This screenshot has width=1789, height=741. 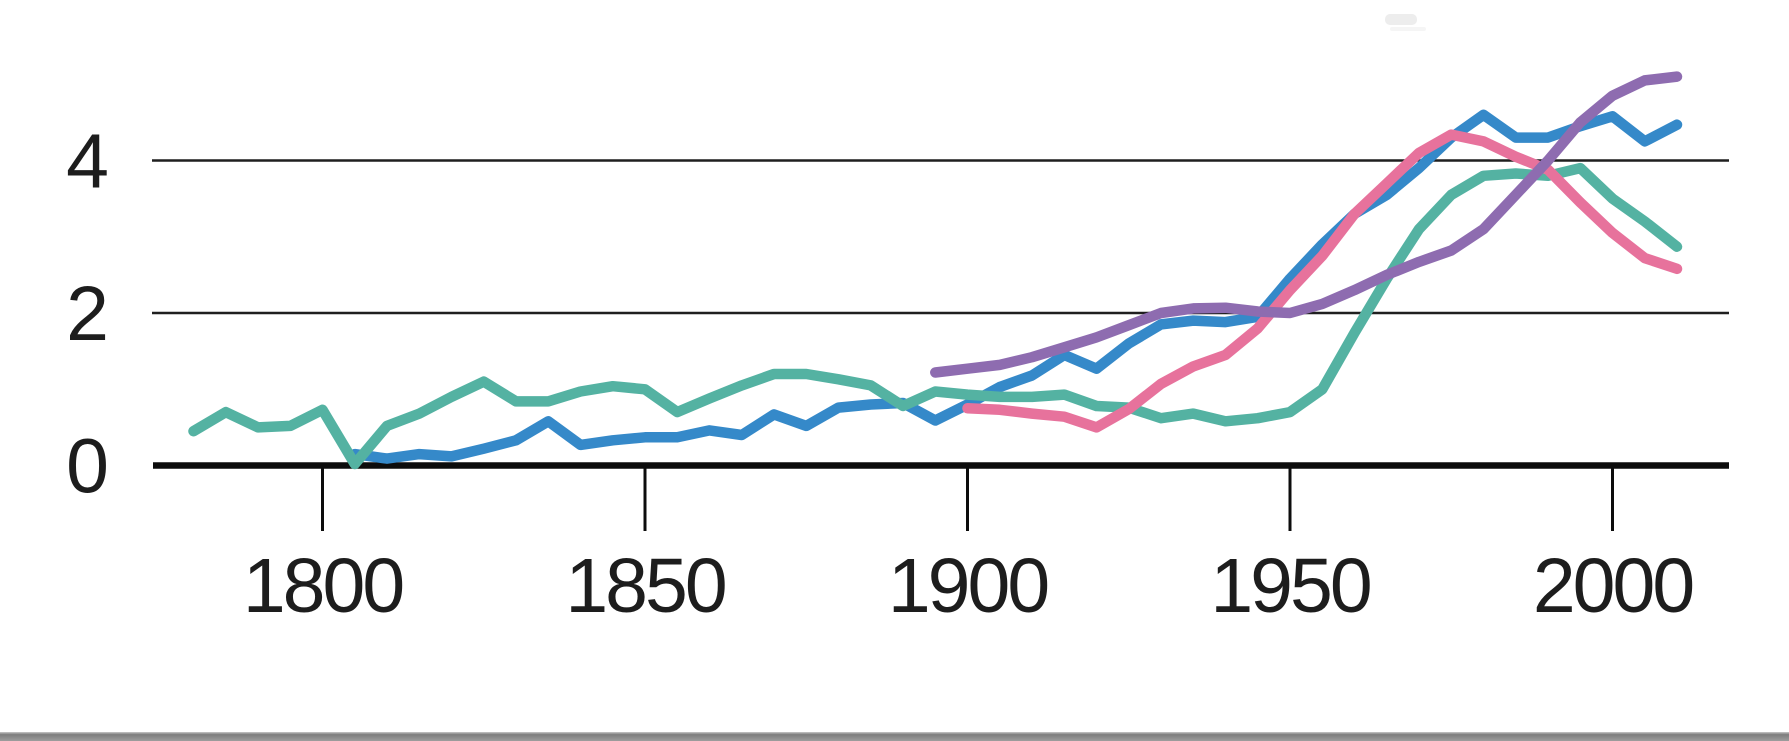 I want to click on x-tick-label-1800: 1800, so click(x=322, y=586).